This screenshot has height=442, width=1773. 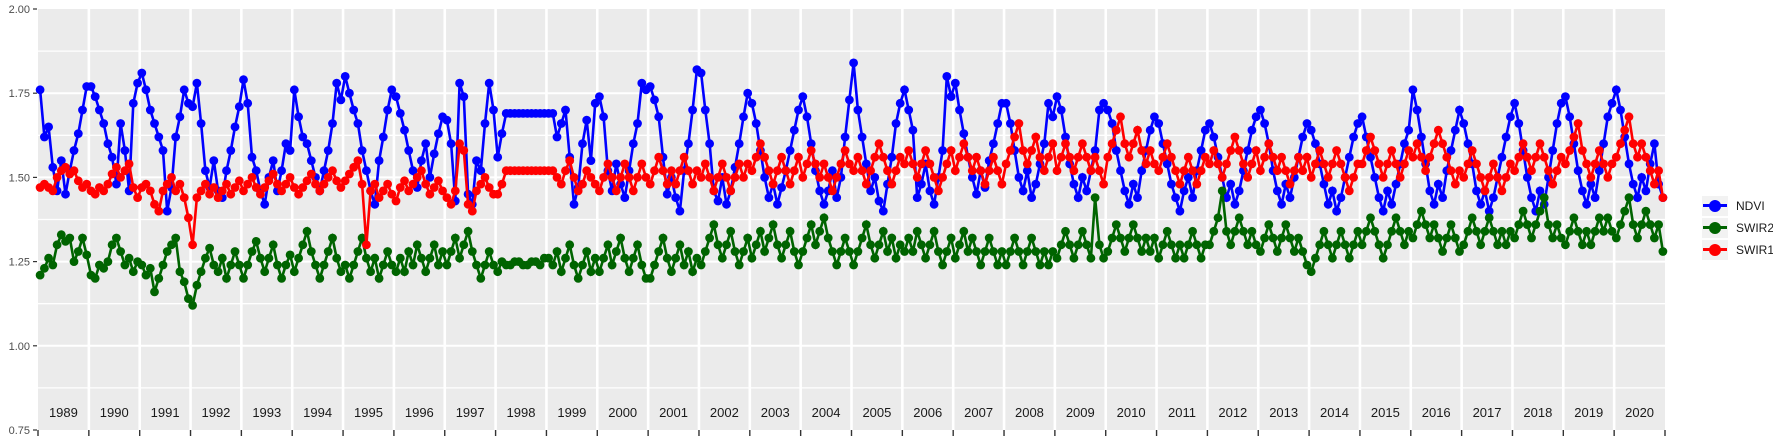 I want to click on year-label: 2012, so click(x=1232, y=412).